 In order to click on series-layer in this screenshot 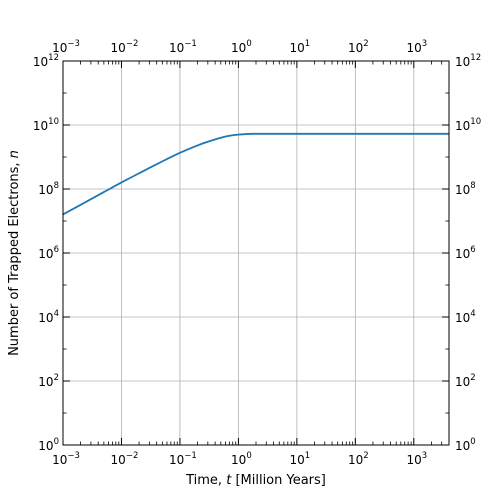, I will do `click(256, 174)`.